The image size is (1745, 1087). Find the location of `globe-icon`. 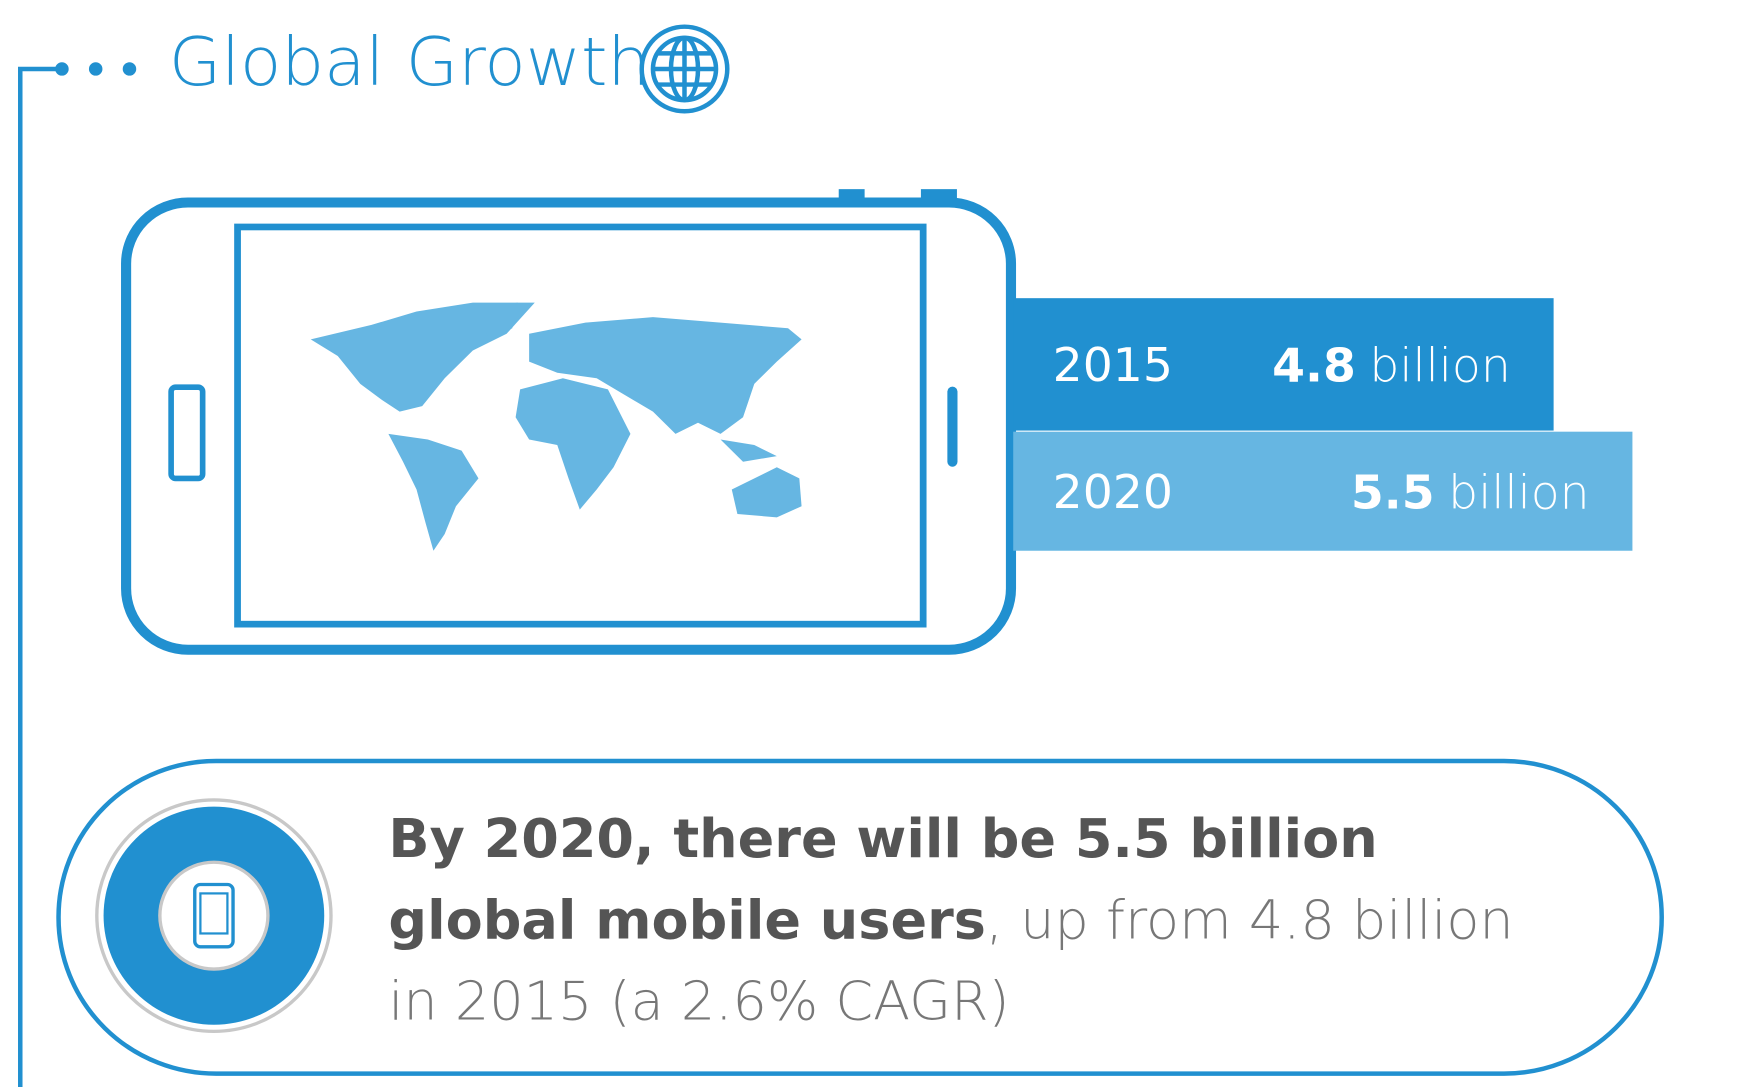

globe-icon is located at coordinates (684, 69).